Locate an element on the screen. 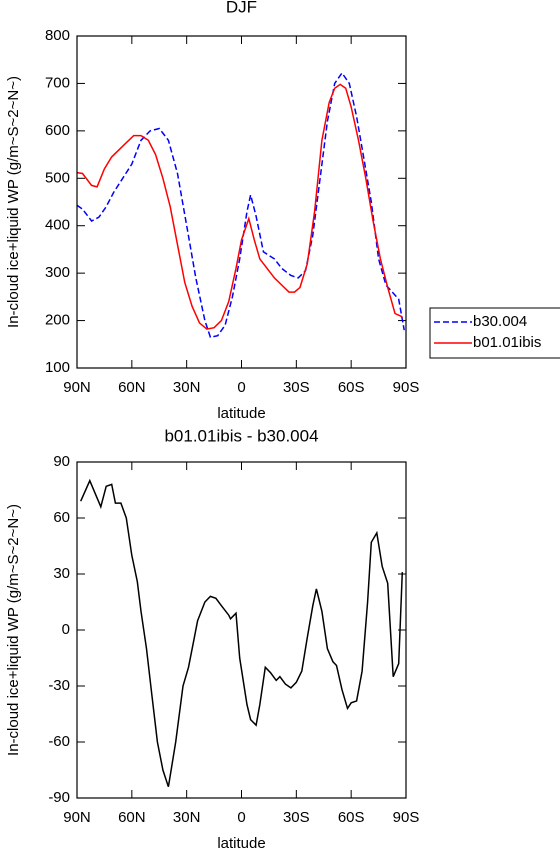 The width and height of the screenshot is (560, 851). y-tick-label: 0 is located at coordinates (66, 629).